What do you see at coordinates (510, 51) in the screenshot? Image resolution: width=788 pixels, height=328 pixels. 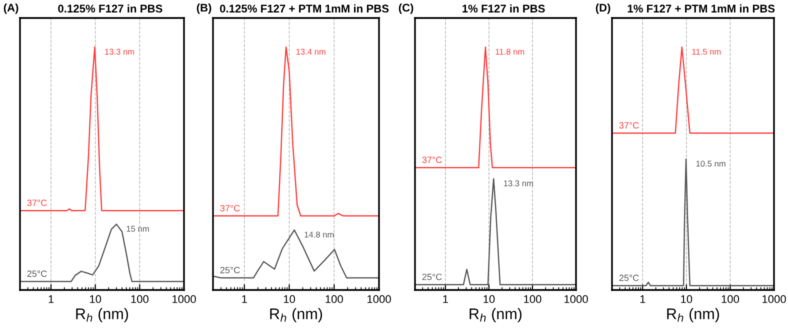 I see `annotation: 11.8 nm` at bounding box center [510, 51].